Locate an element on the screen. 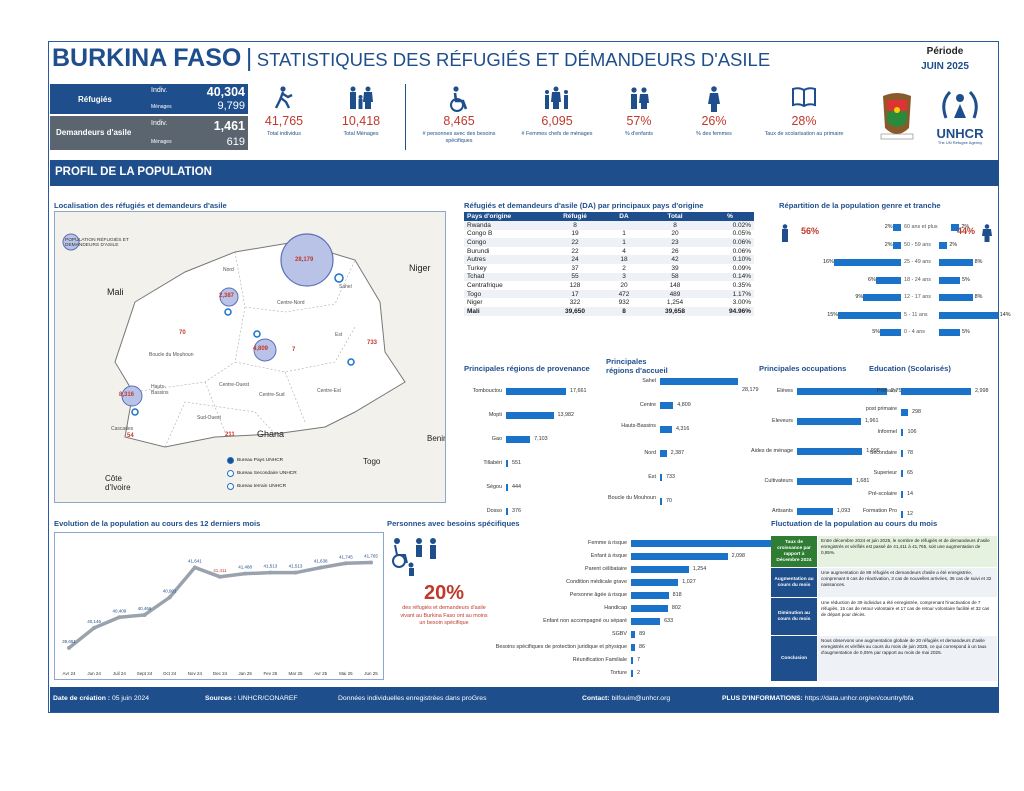  table-cell: 0.09% is located at coordinates (741, 268).